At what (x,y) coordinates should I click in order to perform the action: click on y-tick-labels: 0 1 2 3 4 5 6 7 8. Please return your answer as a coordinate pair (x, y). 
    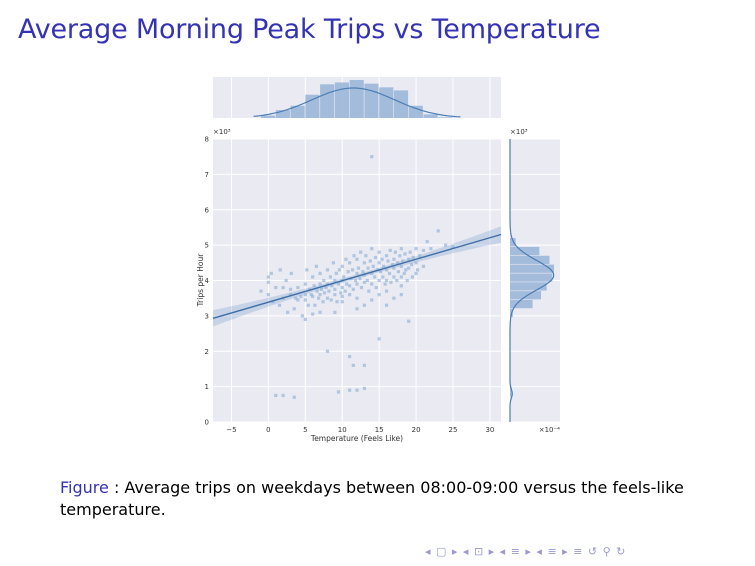
    Looking at the image, I should click on (207, 281).